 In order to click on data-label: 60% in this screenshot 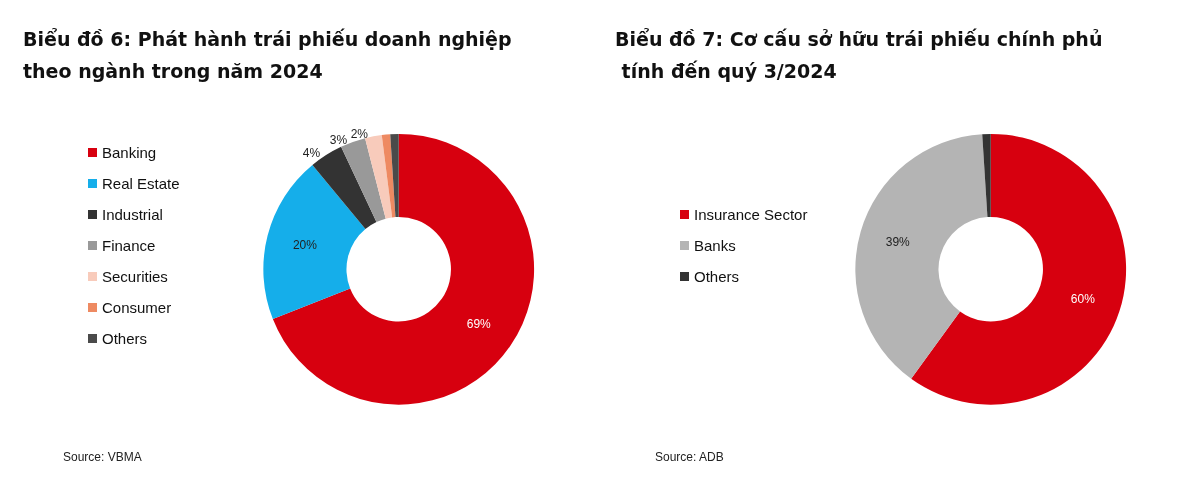, I will do `click(1083, 299)`.